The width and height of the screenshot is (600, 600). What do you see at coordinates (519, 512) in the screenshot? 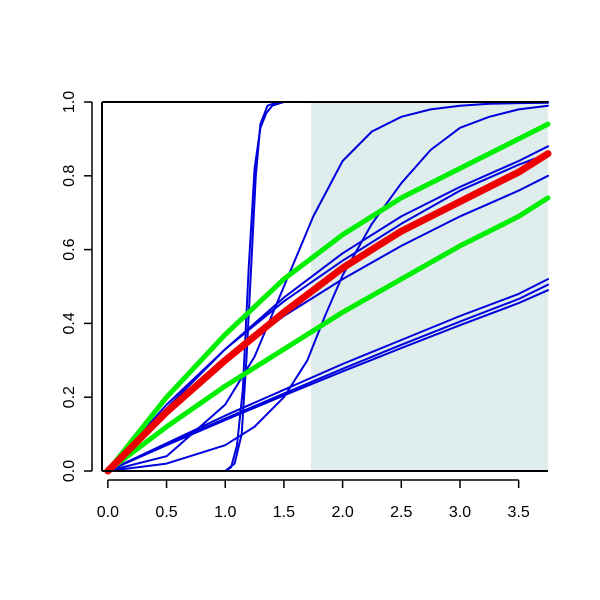
I see `x-tick-label: 3.5` at bounding box center [519, 512].